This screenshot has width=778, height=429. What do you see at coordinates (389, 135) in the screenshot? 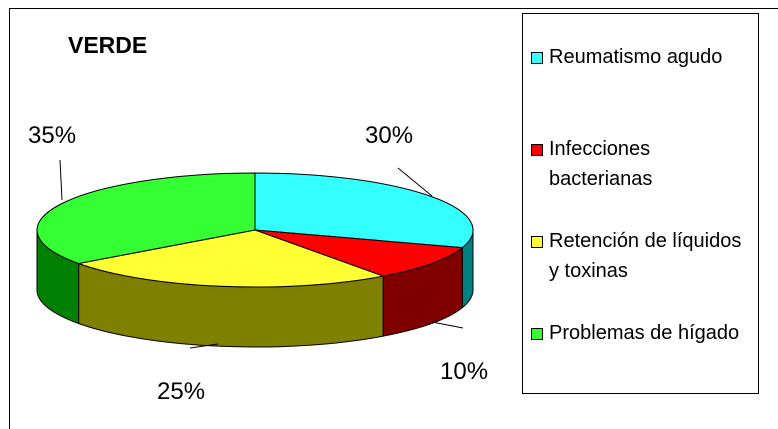
I see `data-label: 30%` at bounding box center [389, 135].